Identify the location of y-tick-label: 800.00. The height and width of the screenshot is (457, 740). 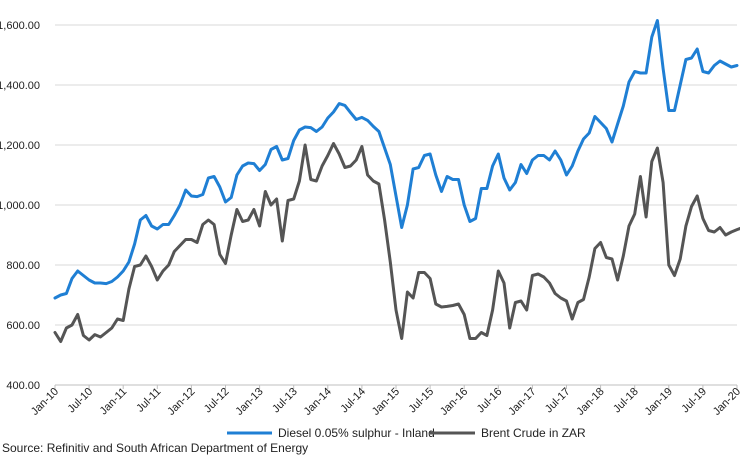
(23, 266).